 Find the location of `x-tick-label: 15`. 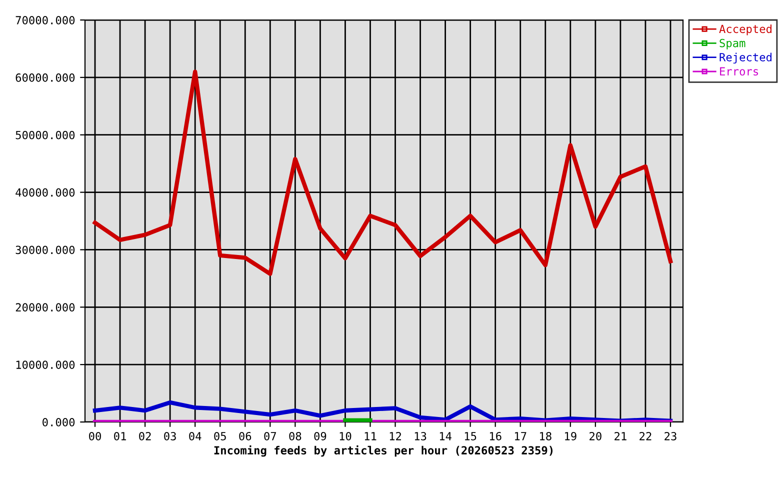

x-tick-label: 15 is located at coordinates (470, 436).